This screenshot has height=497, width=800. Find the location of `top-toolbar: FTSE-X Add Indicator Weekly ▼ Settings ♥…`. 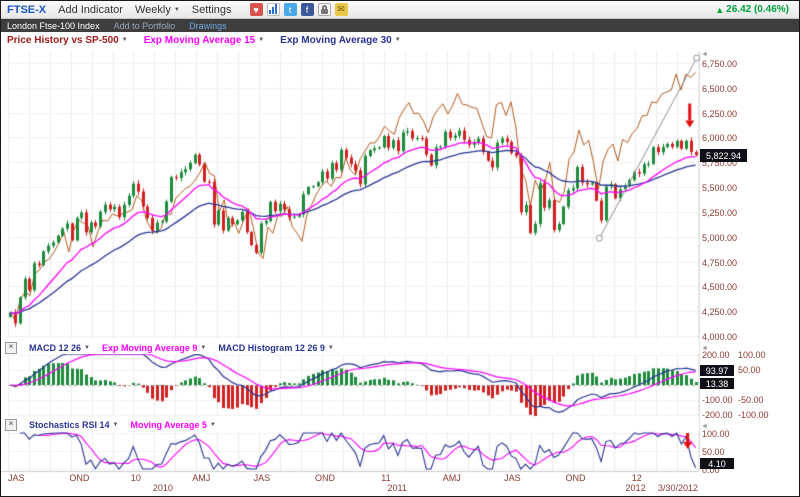

top-toolbar: FTSE-X Add Indicator Weekly ▼ Settings ♥… is located at coordinates (400, 10).